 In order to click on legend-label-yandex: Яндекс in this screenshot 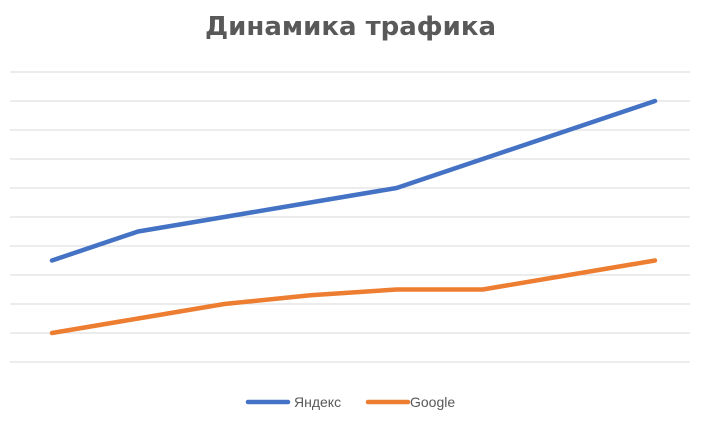, I will do `click(317, 402)`.